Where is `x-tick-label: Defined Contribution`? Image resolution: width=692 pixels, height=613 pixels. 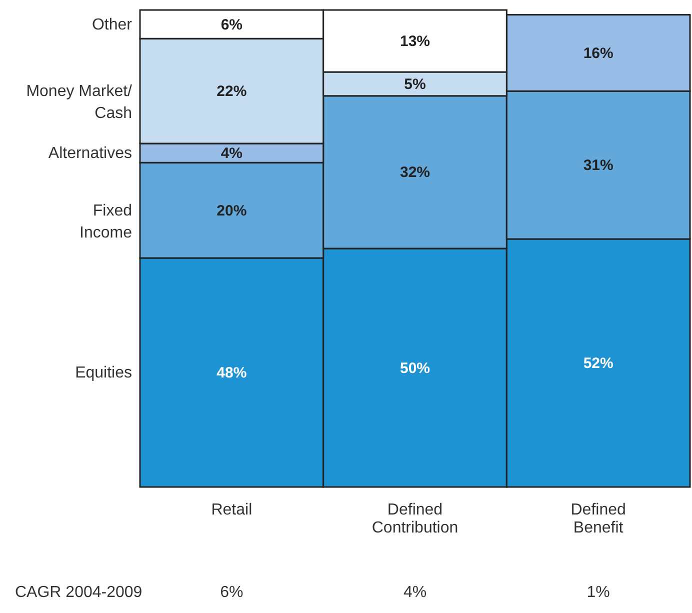 x-tick-label: Defined Contribution is located at coordinates (415, 519).